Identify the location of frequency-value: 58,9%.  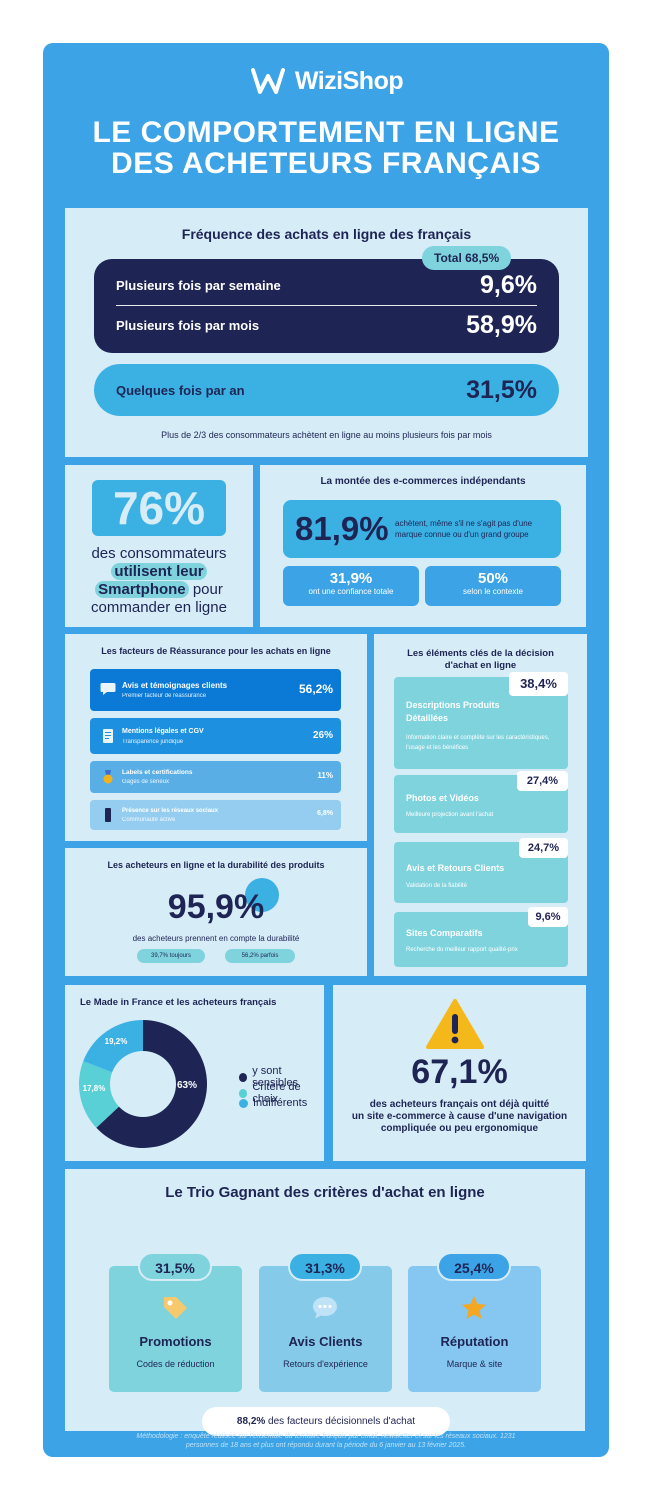
(501, 324).